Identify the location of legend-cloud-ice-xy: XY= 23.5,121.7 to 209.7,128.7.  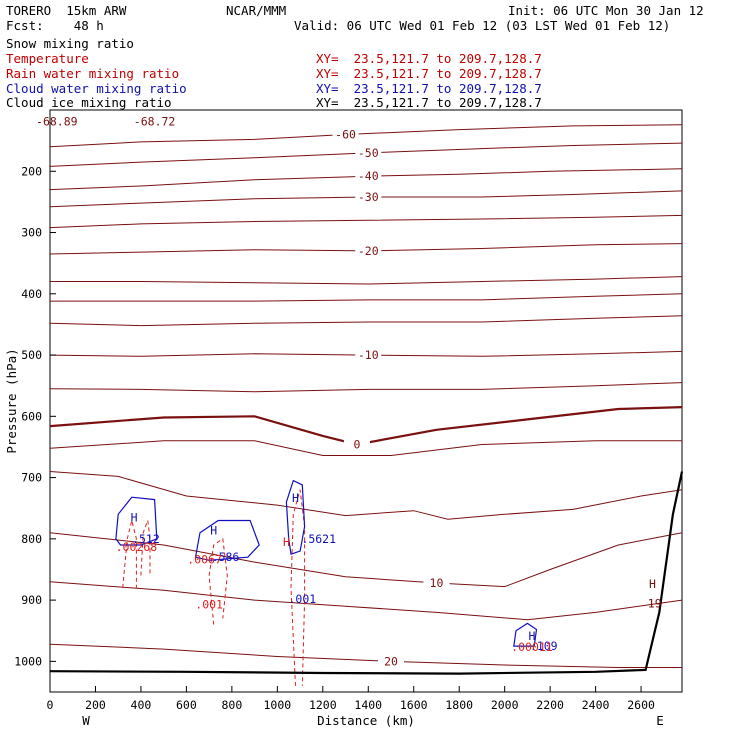
(429, 102).